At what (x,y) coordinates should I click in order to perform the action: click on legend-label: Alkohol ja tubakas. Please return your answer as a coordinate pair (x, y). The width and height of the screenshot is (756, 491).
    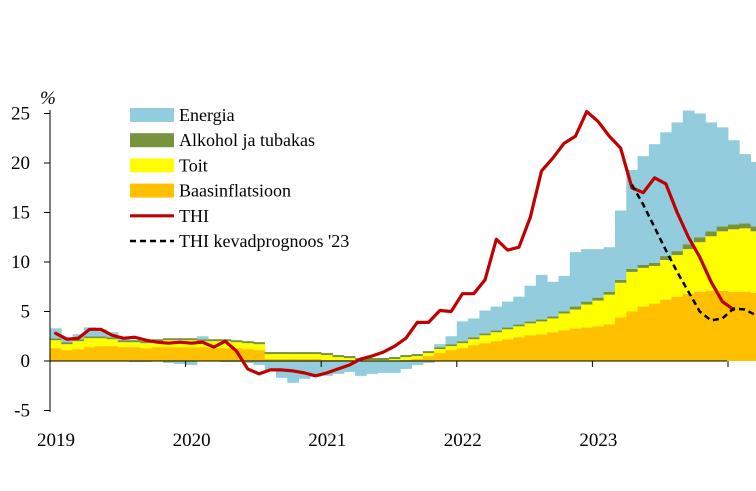
    Looking at the image, I should click on (247, 140).